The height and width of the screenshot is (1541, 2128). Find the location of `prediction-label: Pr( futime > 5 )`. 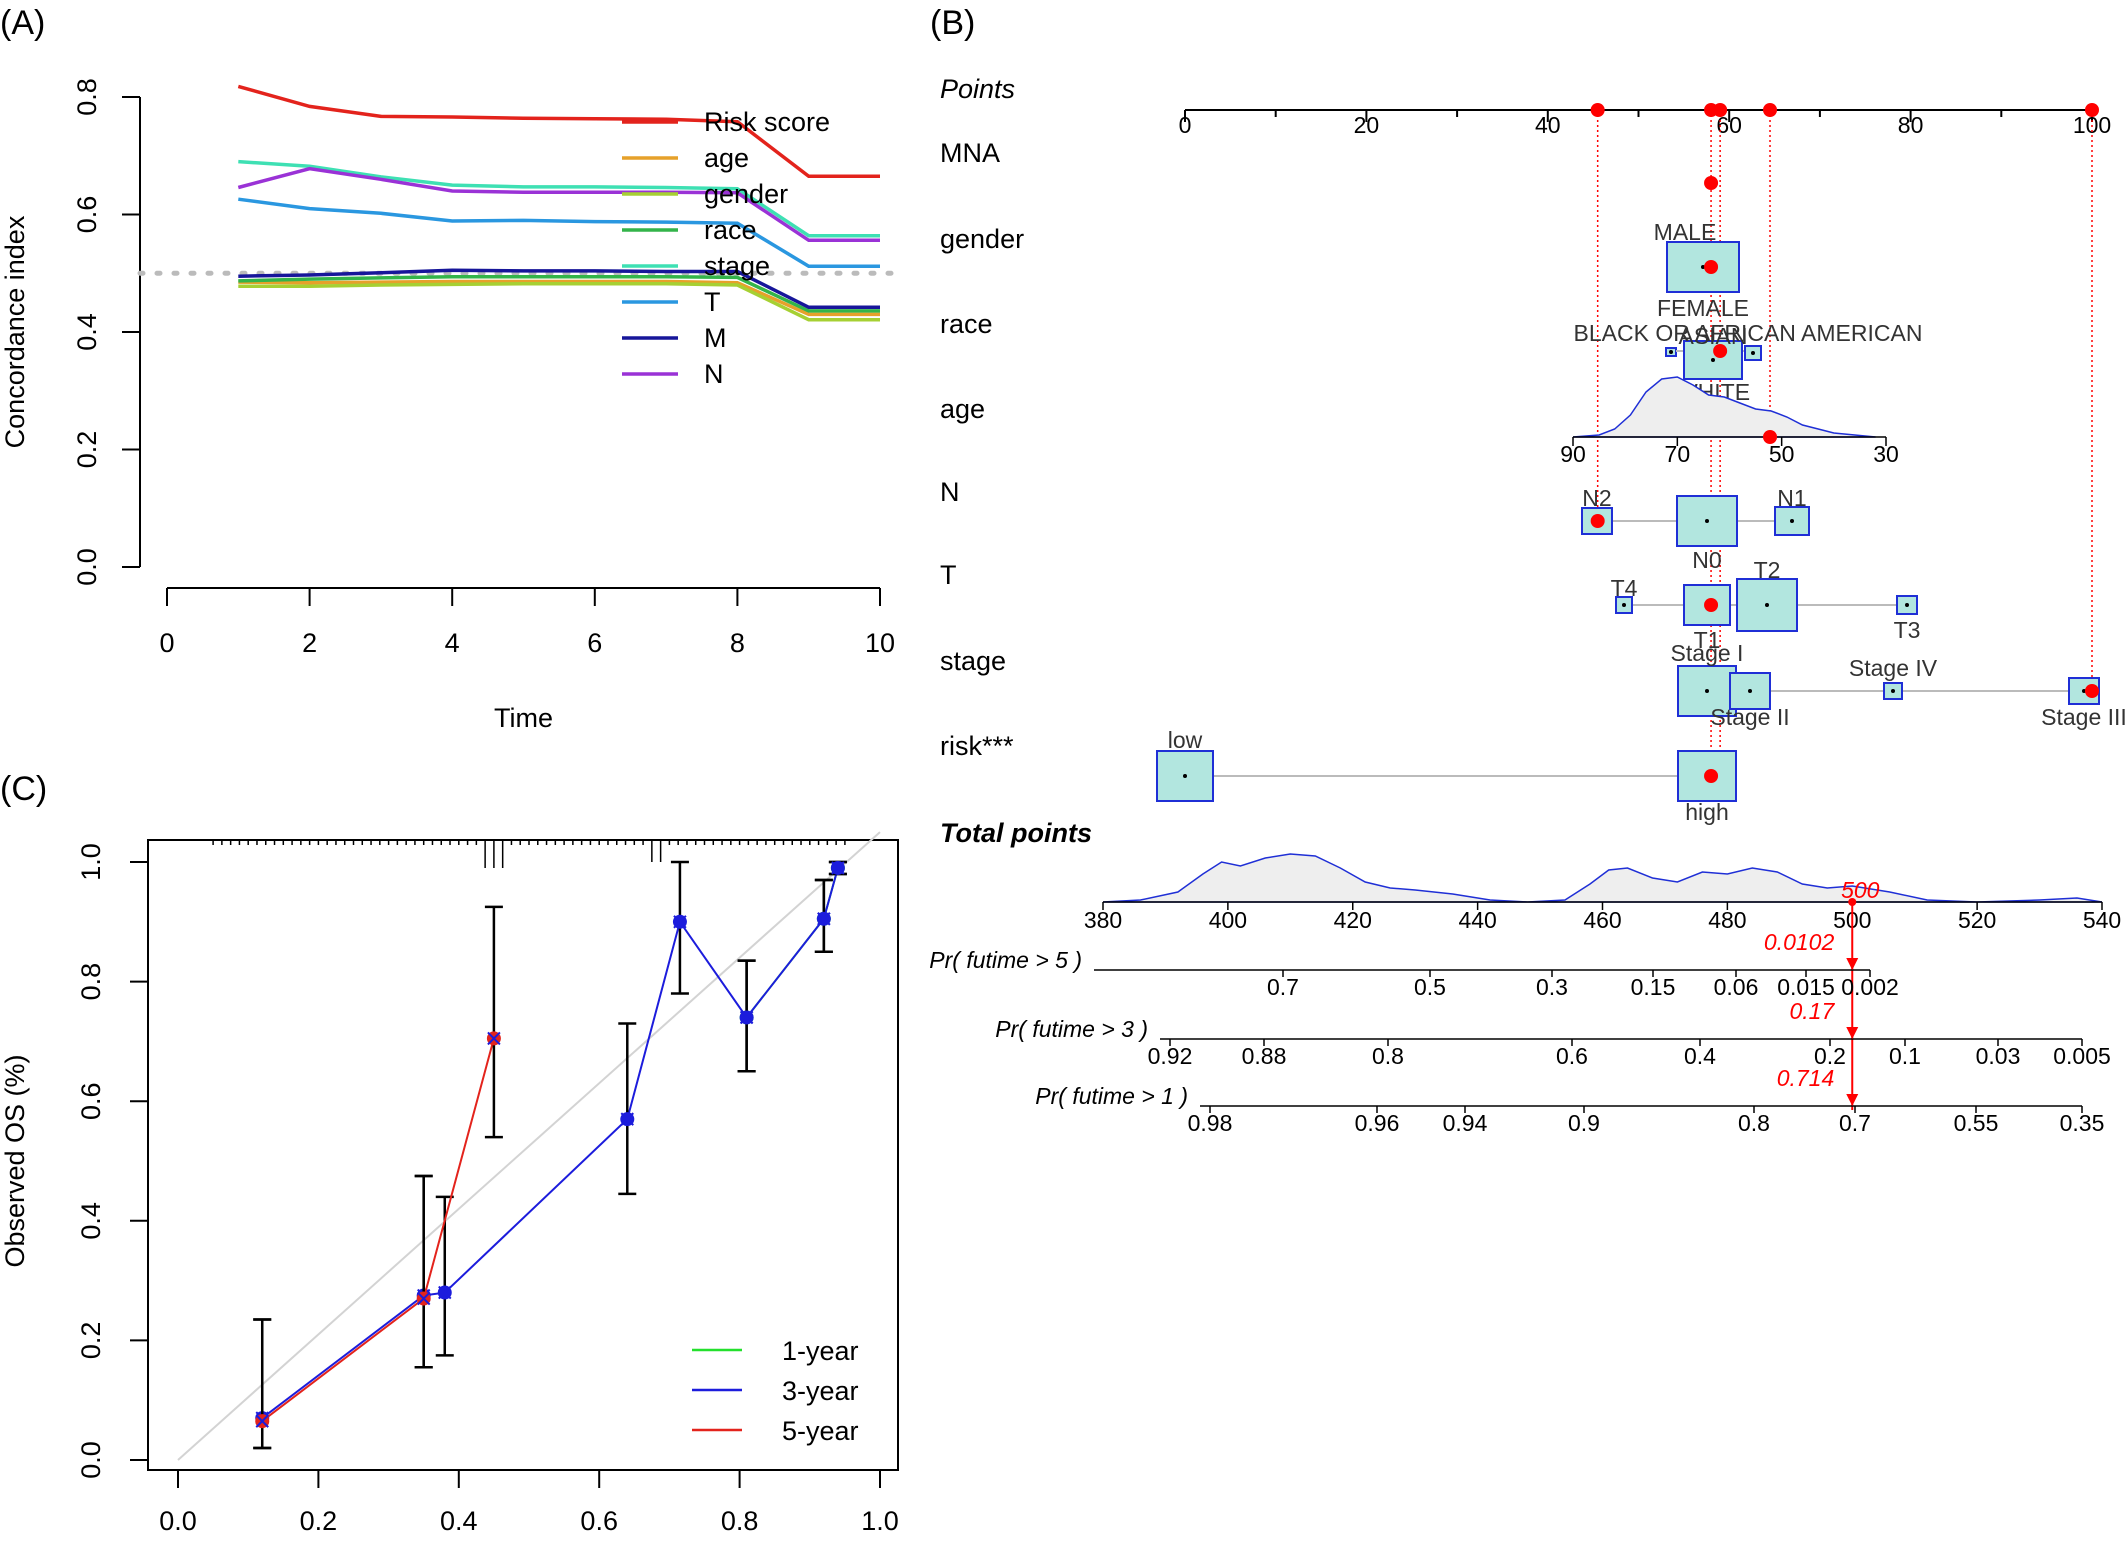

prediction-label: Pr( futime > 5 ) is located at coordinates (1005, 960).